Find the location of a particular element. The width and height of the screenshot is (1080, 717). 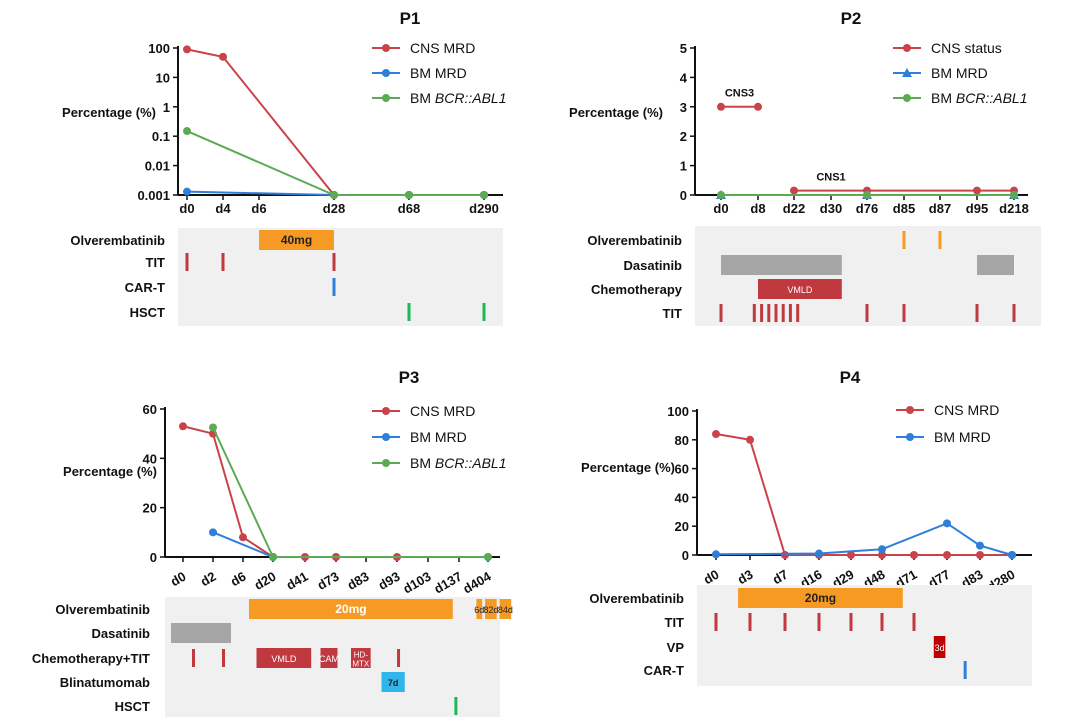

treatment-label: Chemotherapy+TIT is located at coordinates (91, 658).